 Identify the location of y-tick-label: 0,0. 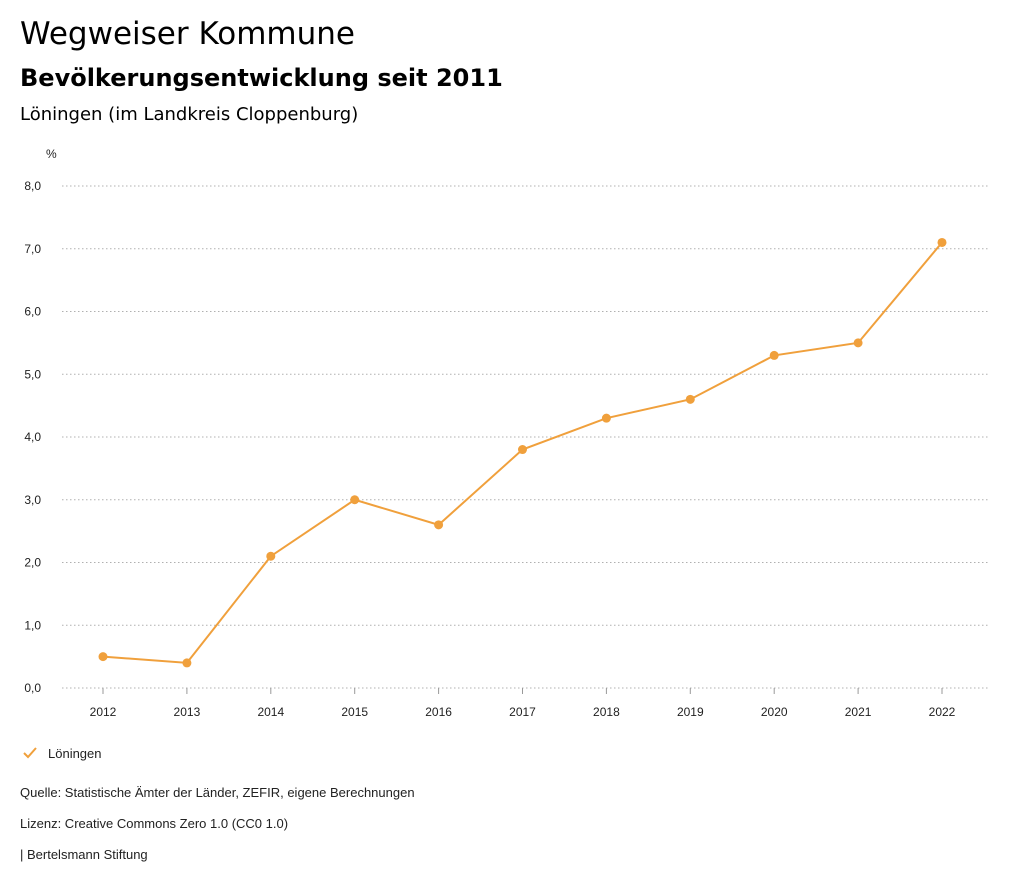
(32, 688).